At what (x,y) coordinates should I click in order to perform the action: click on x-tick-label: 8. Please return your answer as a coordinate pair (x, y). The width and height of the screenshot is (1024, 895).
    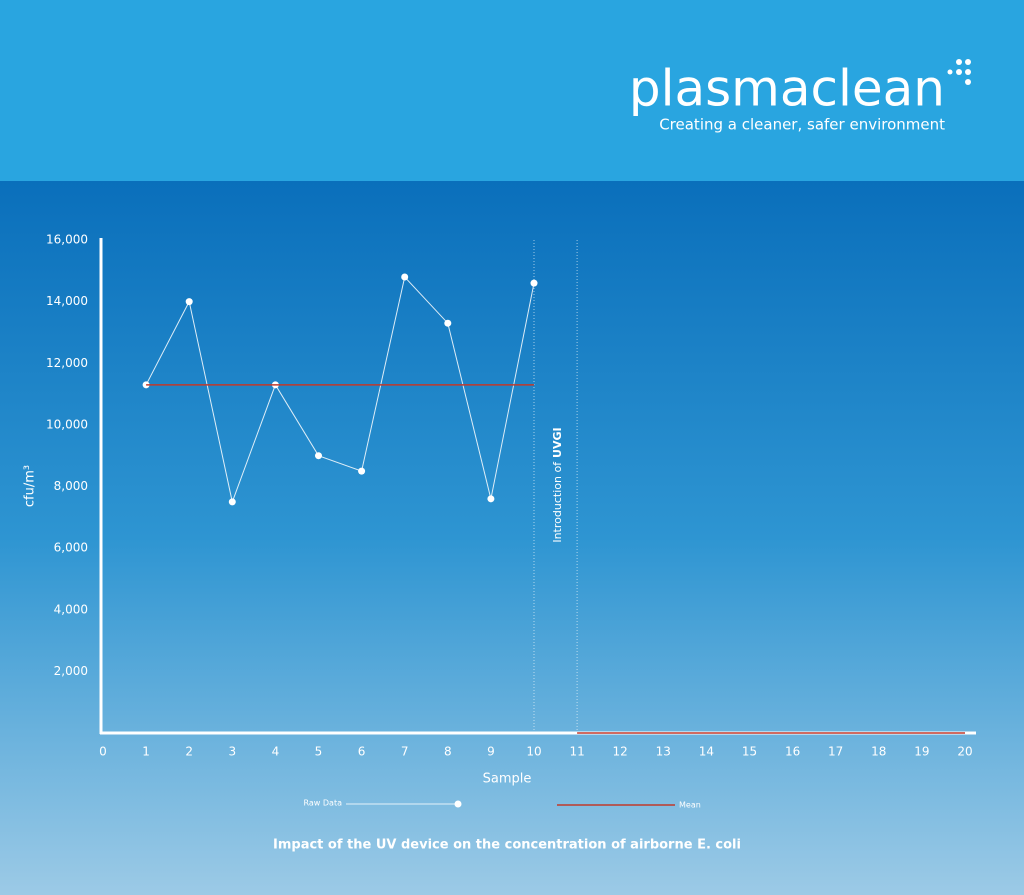
    Looking at the image, I should click on (448, 752).